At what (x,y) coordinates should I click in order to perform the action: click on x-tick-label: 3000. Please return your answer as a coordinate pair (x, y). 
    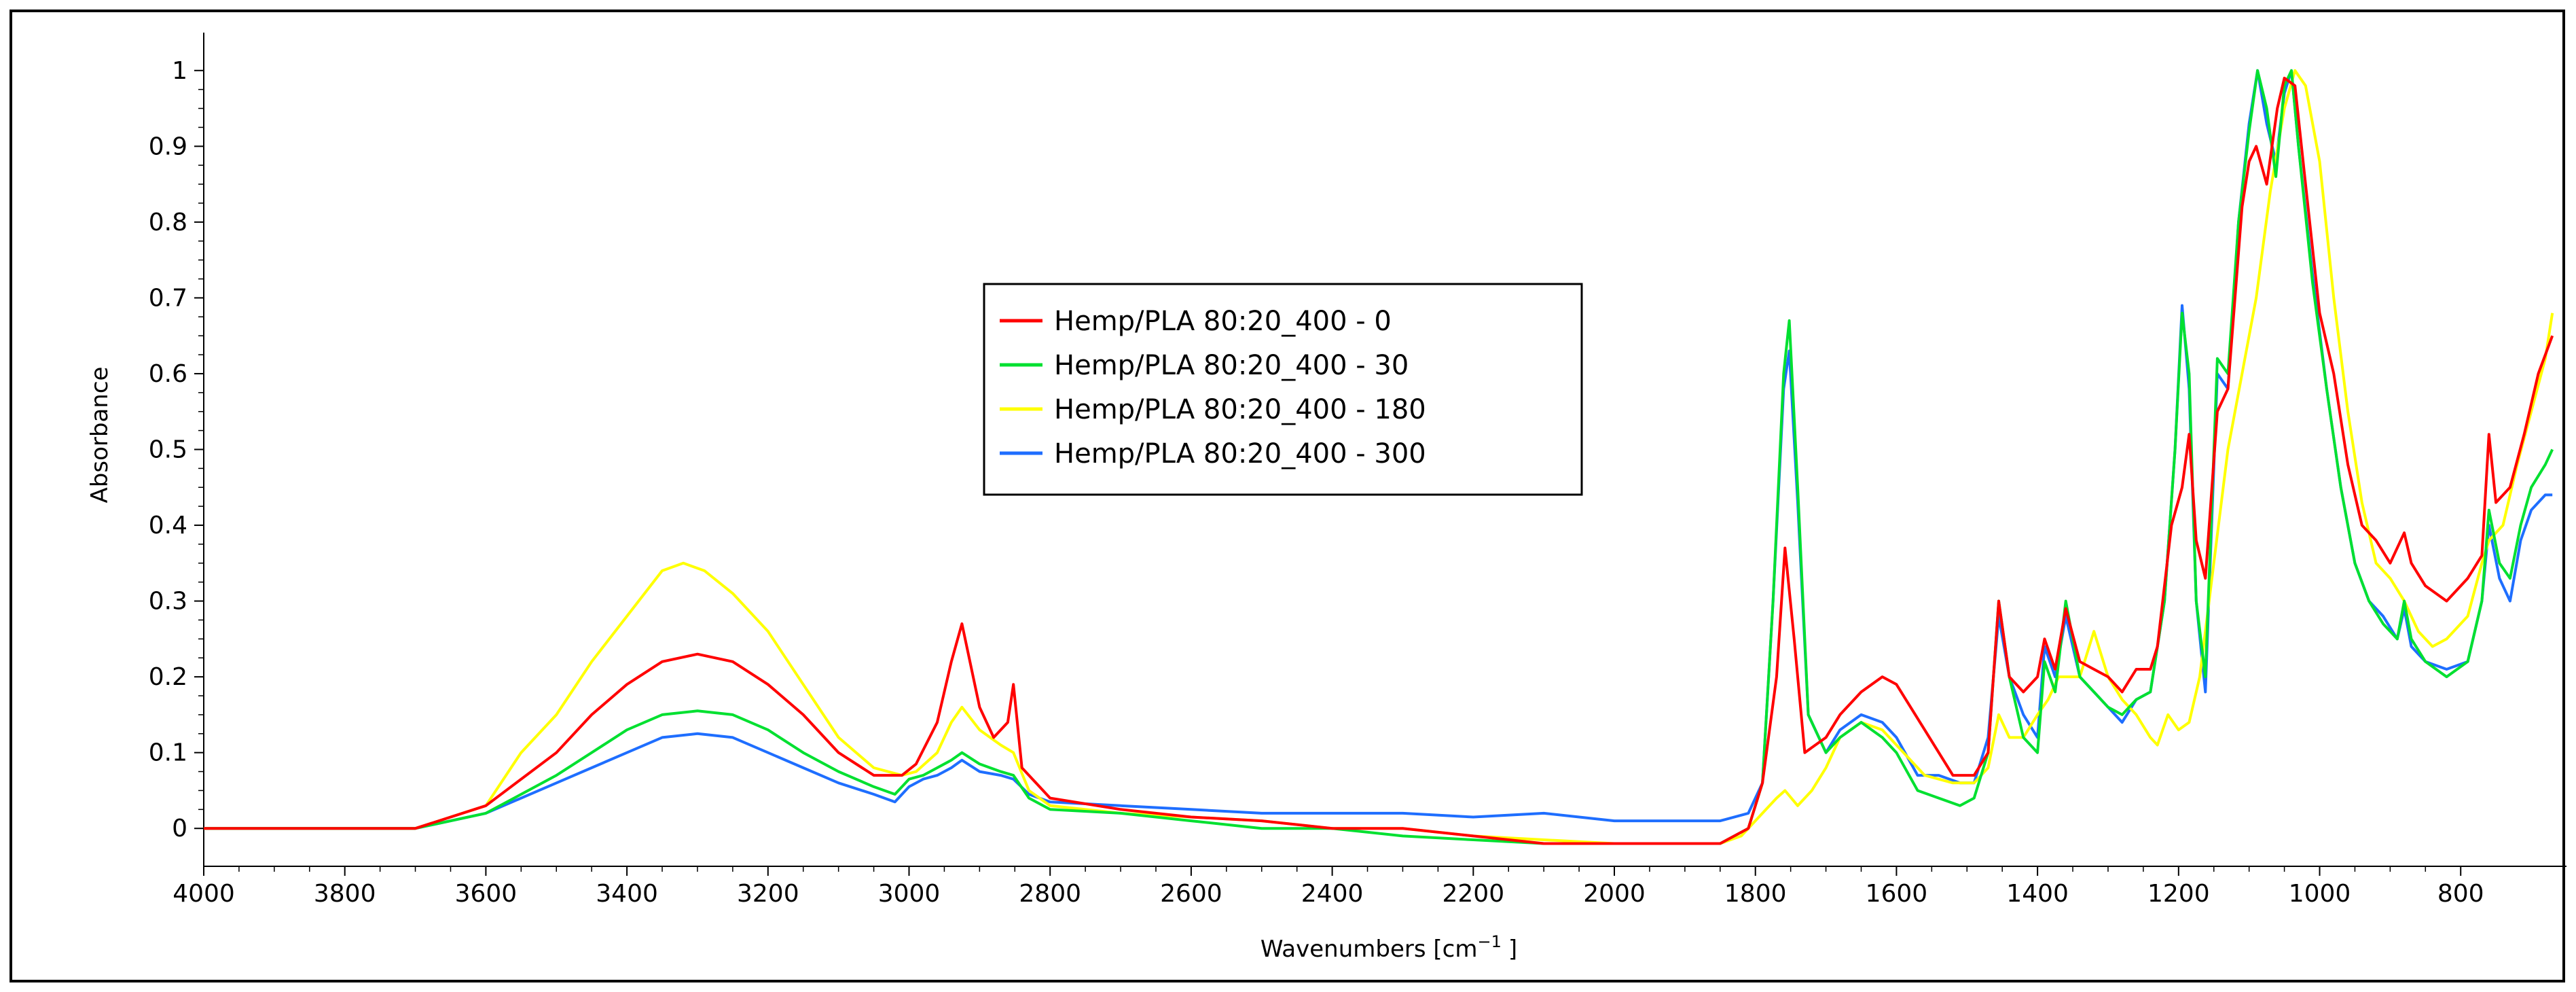
    Looking at the image, I should click on (909, 894).